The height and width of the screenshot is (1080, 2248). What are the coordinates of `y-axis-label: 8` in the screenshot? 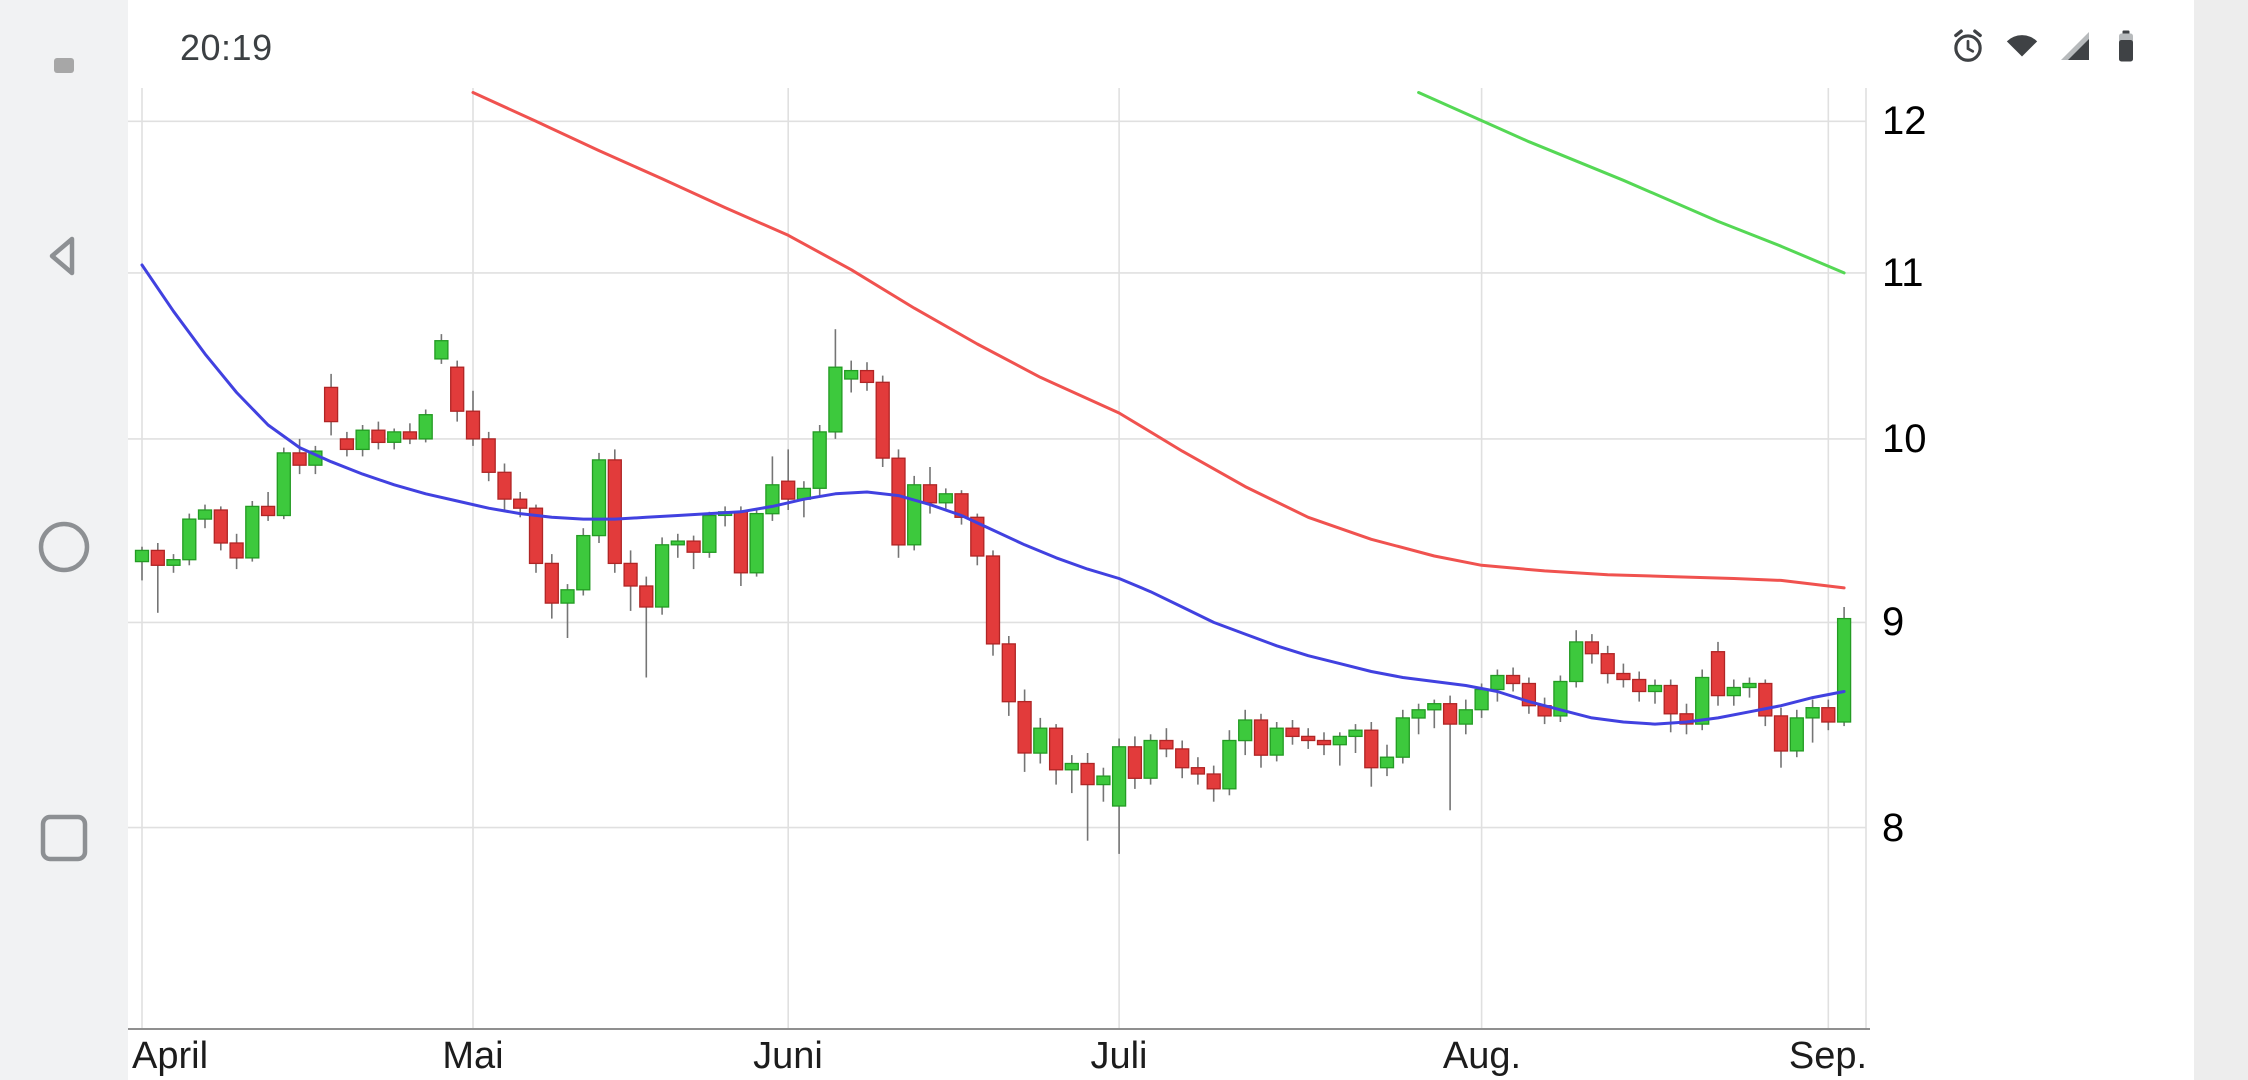 It's located at (1893, 828).